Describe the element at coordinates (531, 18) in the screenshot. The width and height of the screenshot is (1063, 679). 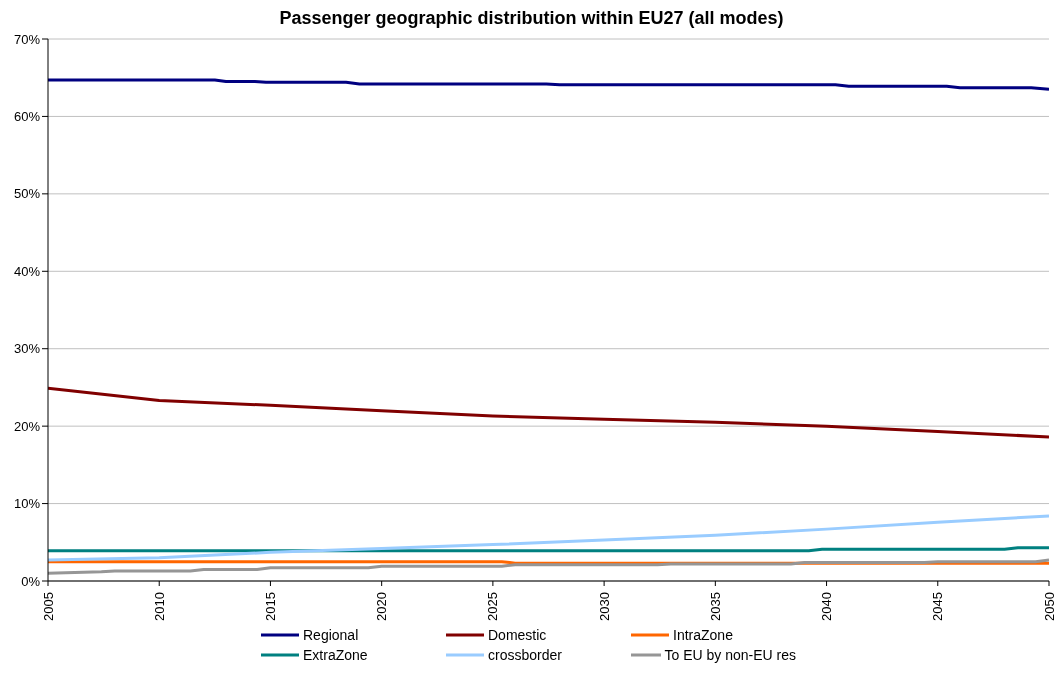
I see `chart-title: Passenger geographic distribution within EU27 (all modes)` at that location.